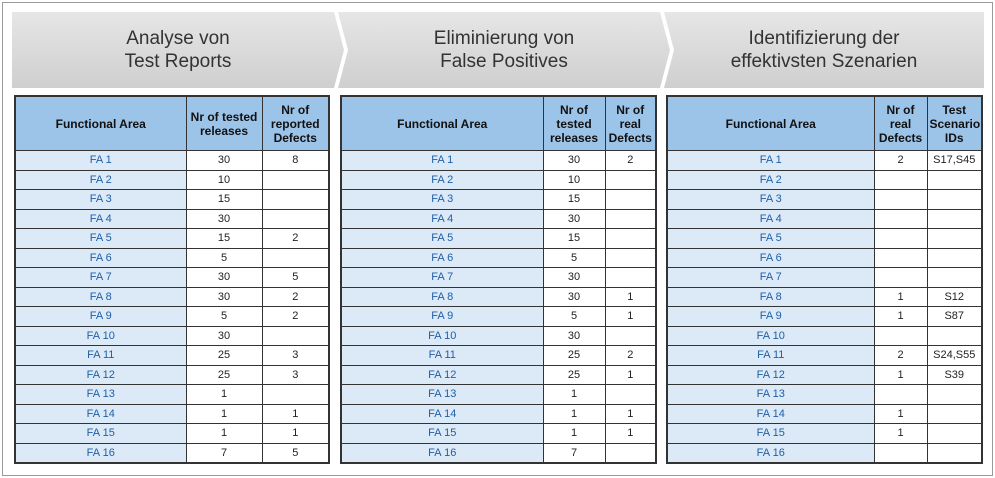 This screenshot has width=995, height=478. I want to click on functional-area-cell: FA 7, so click(770, 277).